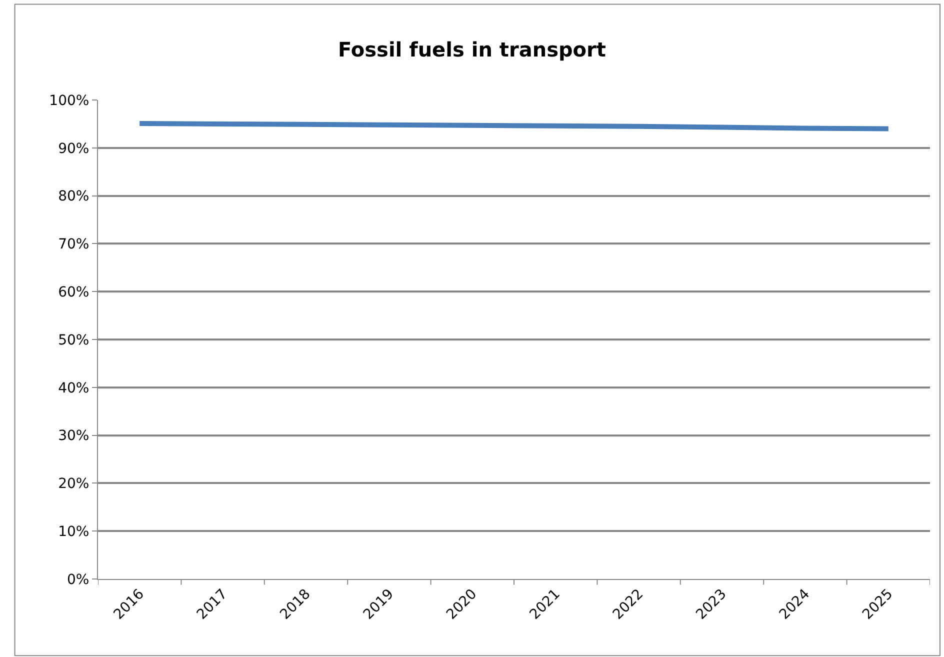  I want to click on y-tick-label: 80%, so click(74, 196).